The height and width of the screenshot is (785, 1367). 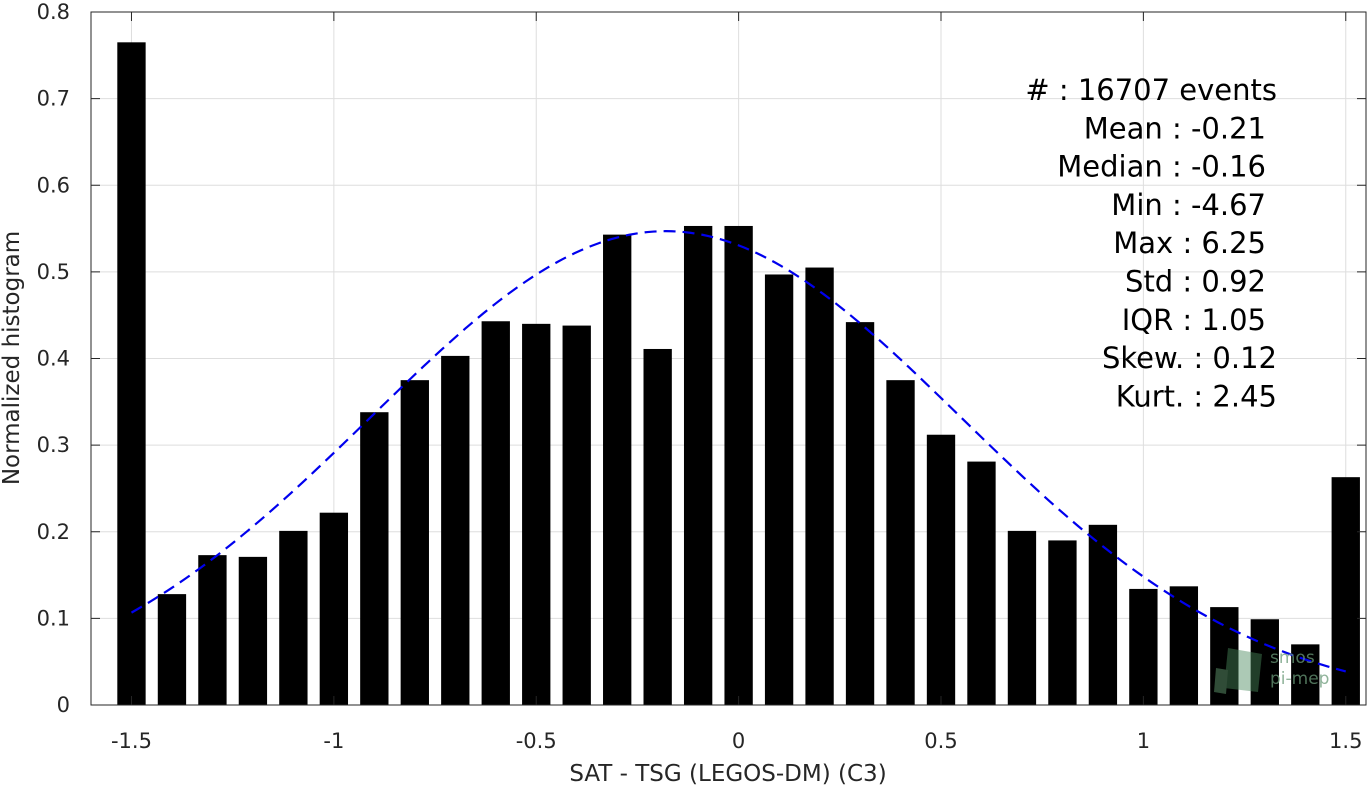 What do you see at coordinates (333, 741) in the screenshot?
I see `x-tick-label: -1` at bounding box center [333, 741].